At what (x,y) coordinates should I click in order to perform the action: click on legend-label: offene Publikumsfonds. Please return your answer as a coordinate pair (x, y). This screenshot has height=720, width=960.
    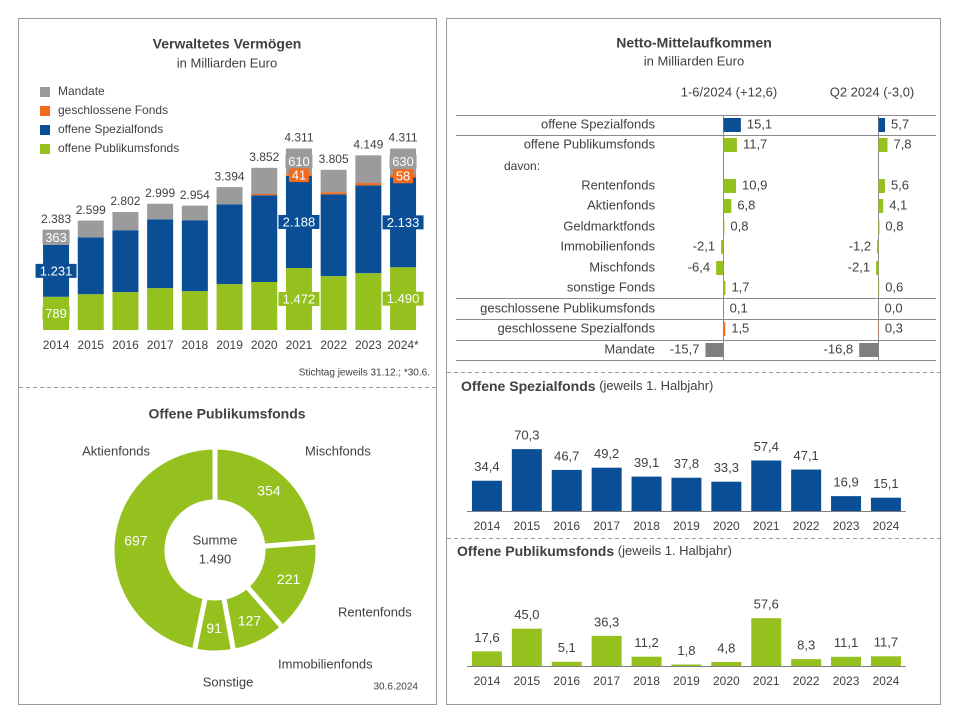
    Looking at the image, I should click on (118, 148).